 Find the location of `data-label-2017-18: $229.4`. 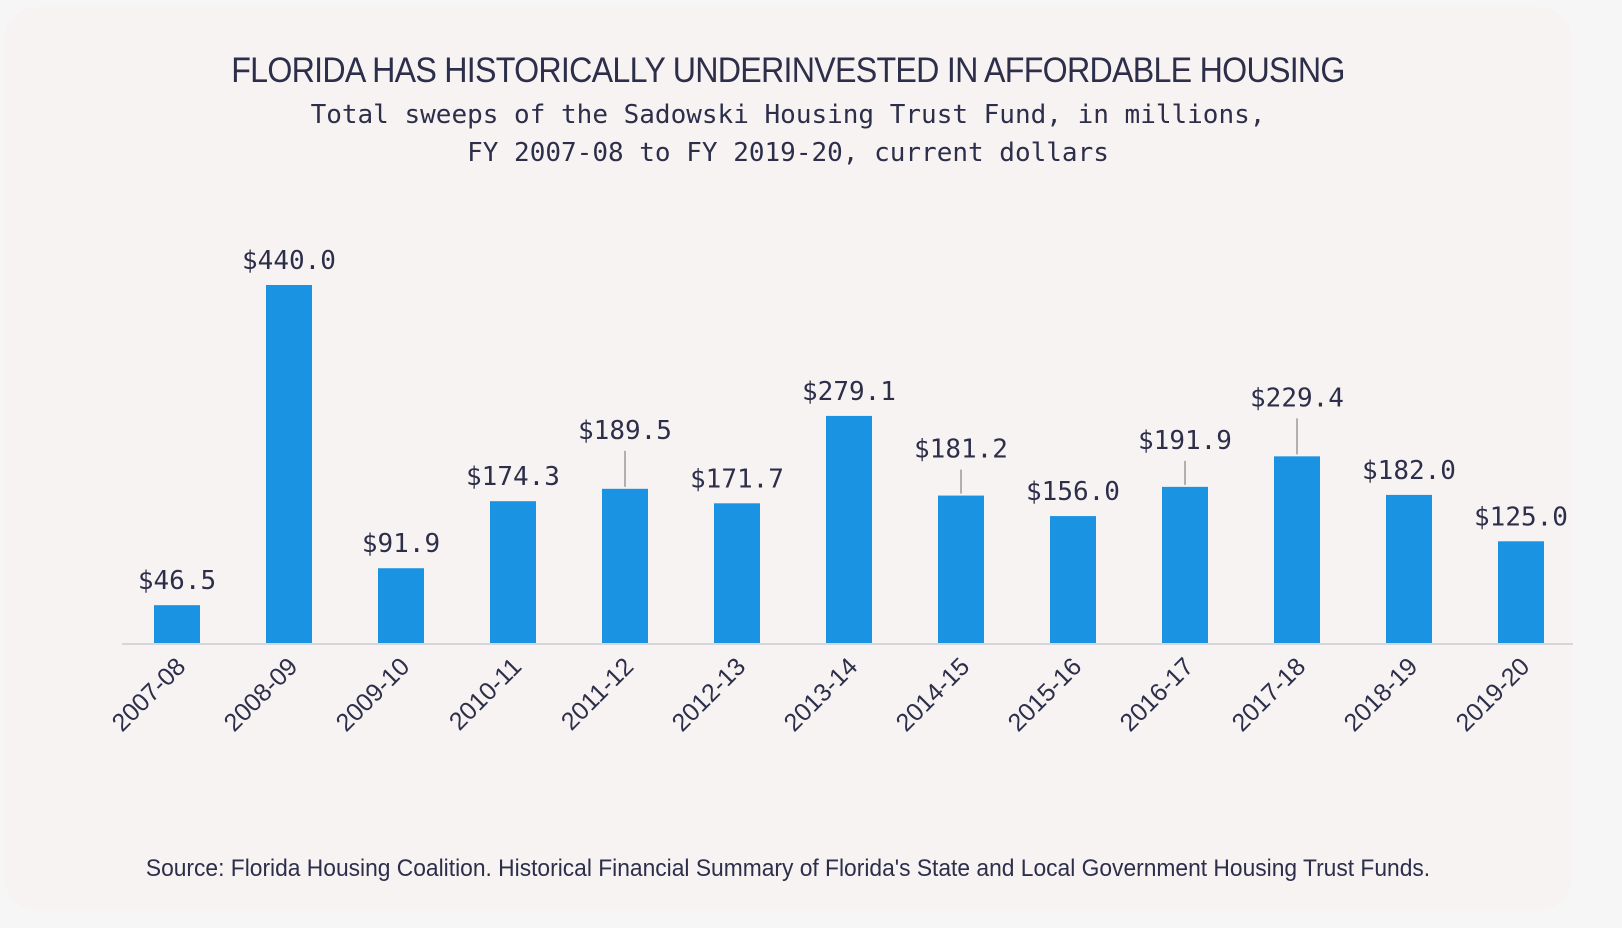

data-label-2017-18: $229.4 is located at coordinates (1297, 398).